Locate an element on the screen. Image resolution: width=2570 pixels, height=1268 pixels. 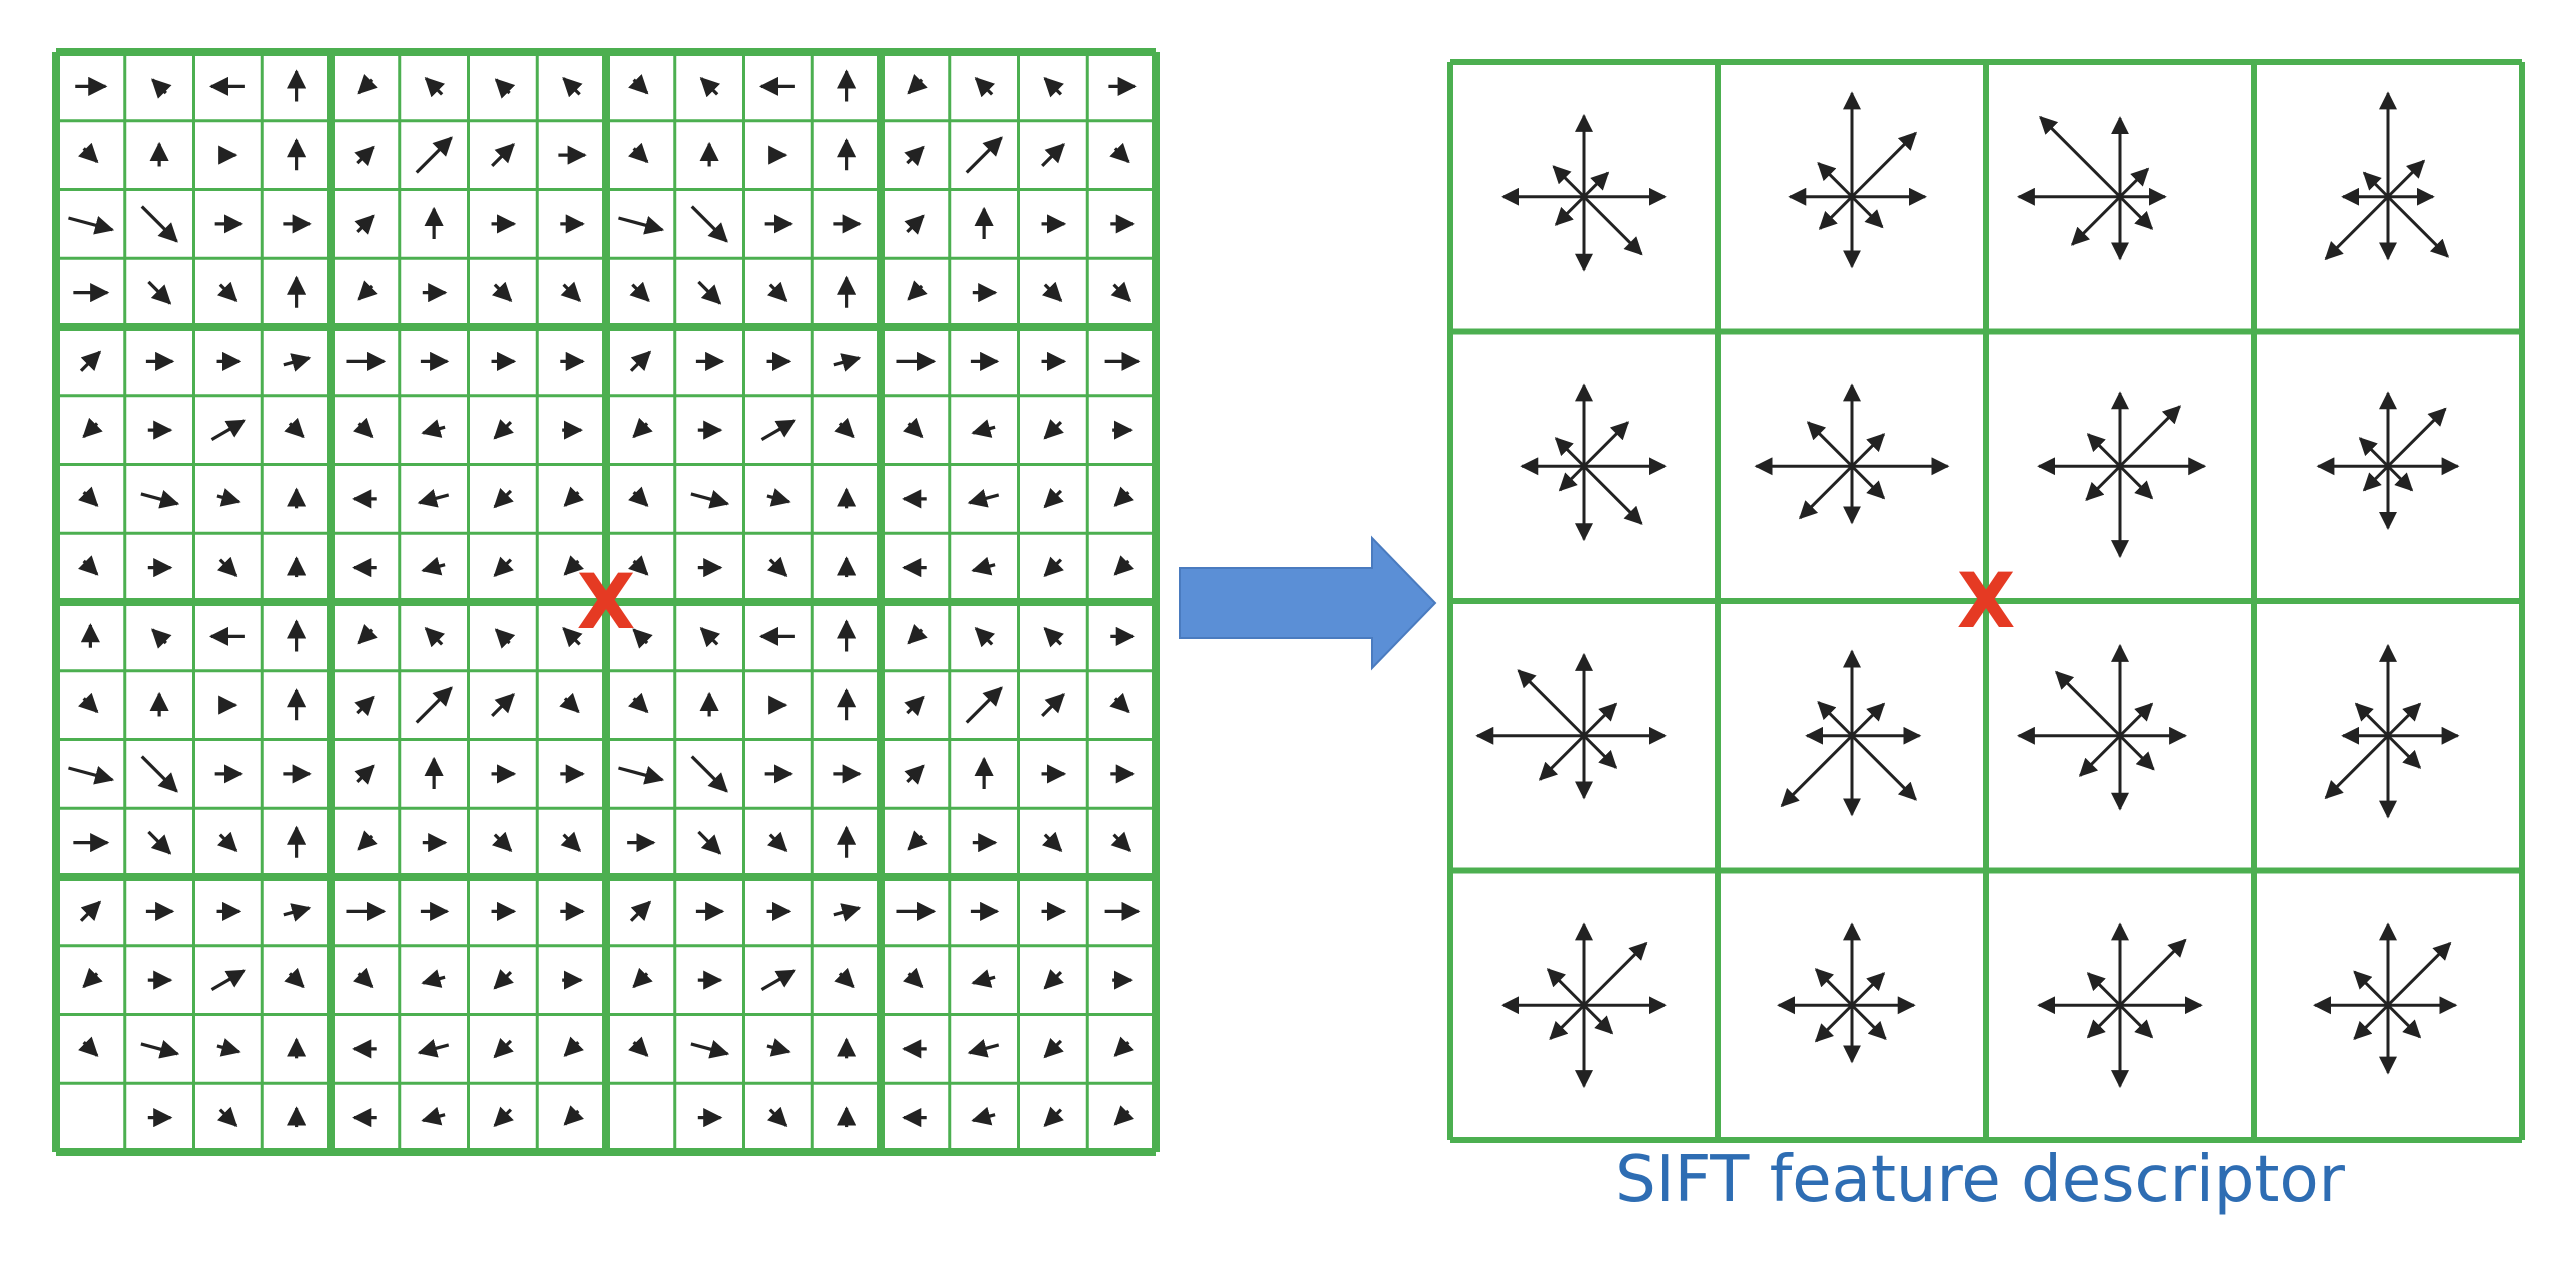
transition-arrow-shape is located at coordinates (1308, 603).